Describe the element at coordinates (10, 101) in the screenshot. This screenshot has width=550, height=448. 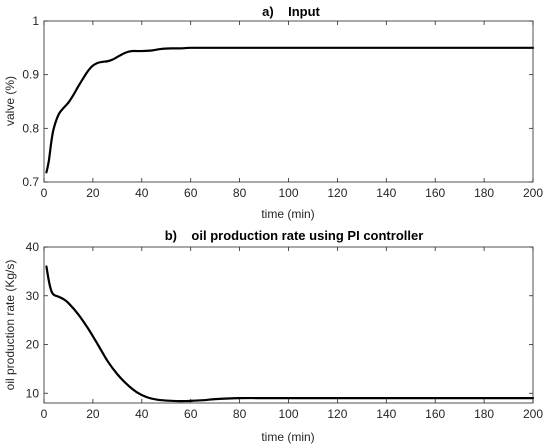
I see `panel-a-y-label: valve (%)` at that location.